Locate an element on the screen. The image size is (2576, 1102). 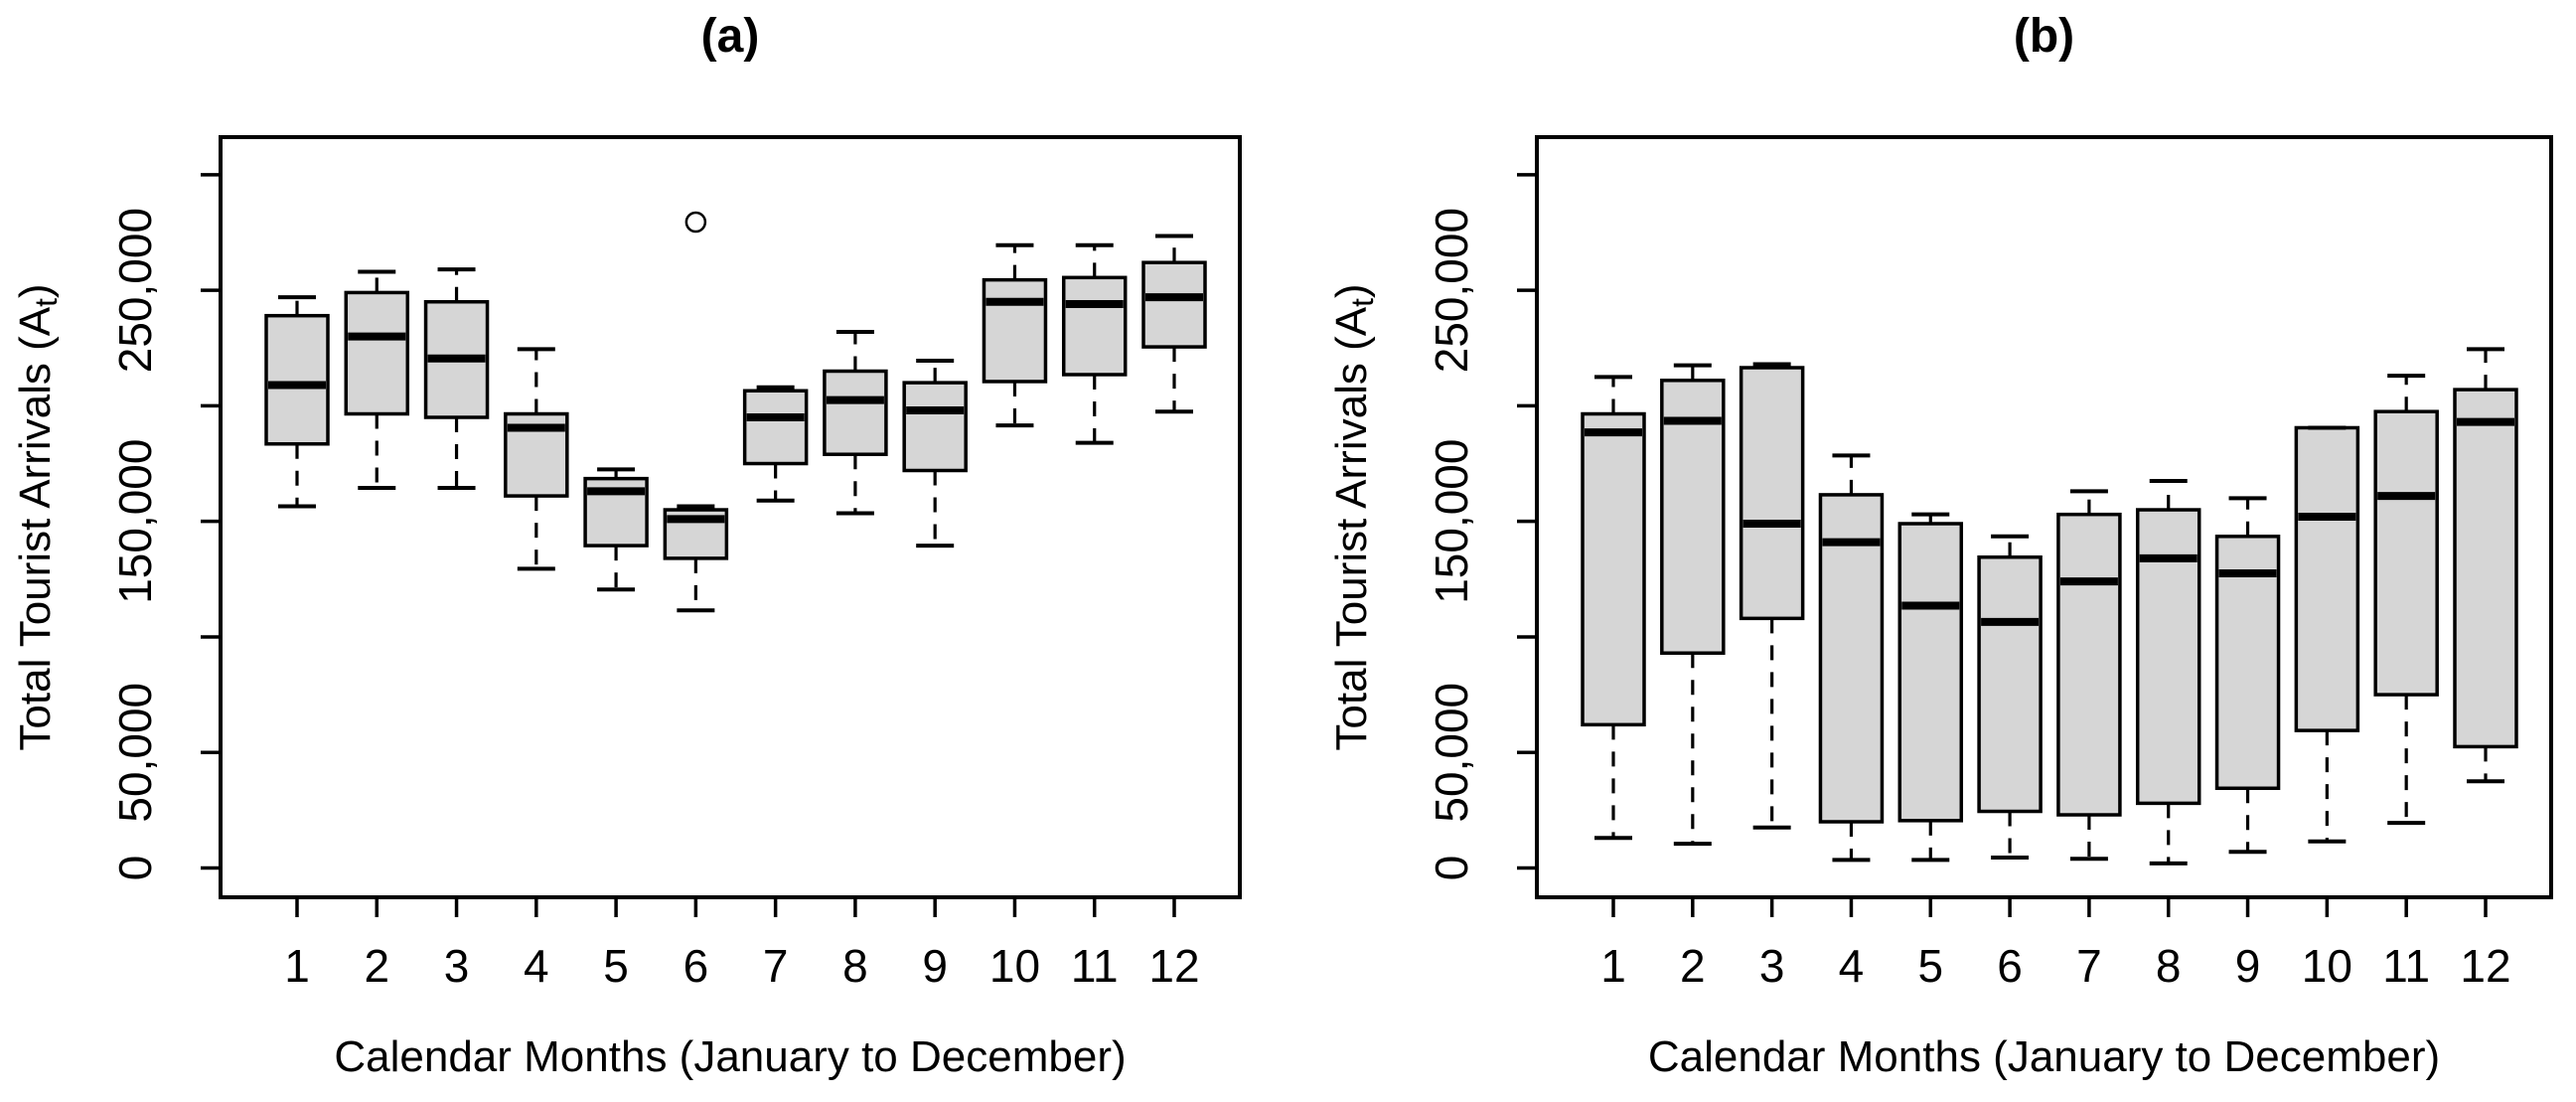
panel-title: (b) is located at coordinates (2044, 37).